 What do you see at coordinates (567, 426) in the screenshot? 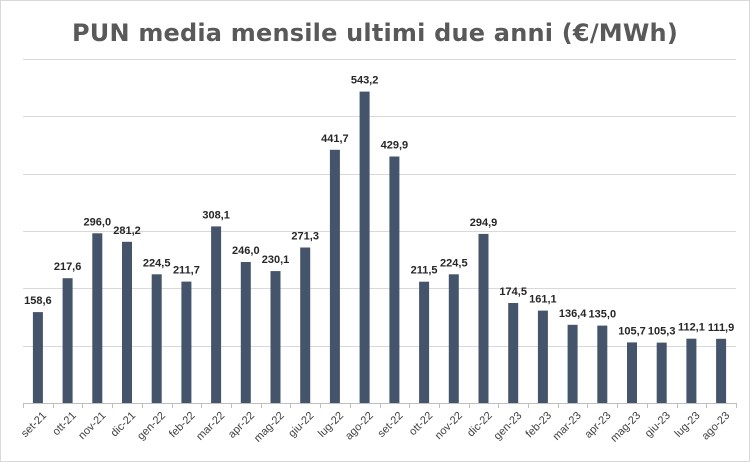
I see `x-tick-label-mar-23: mar-23` at bounding box center [567, 426].